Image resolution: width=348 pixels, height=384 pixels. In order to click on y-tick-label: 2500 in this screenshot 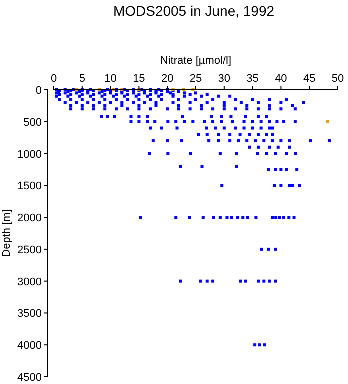, I will do `click(30, 250)`.